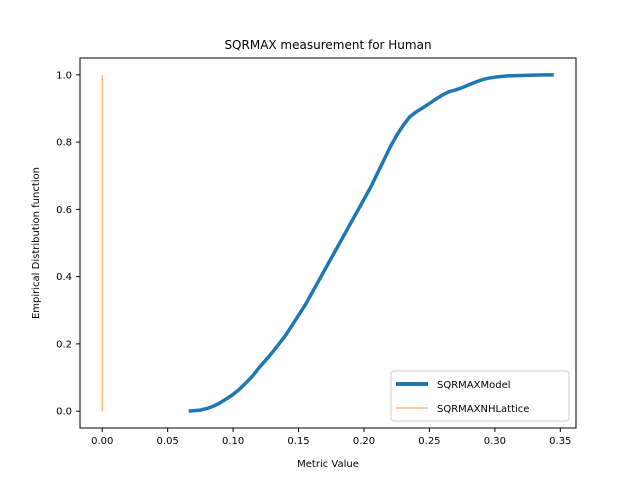 The width and height of the screenshot is (640, 480). Describe the element at coordinates (64, 210) in the screenshot. I see `y-tick-label: 0.6` at that location.